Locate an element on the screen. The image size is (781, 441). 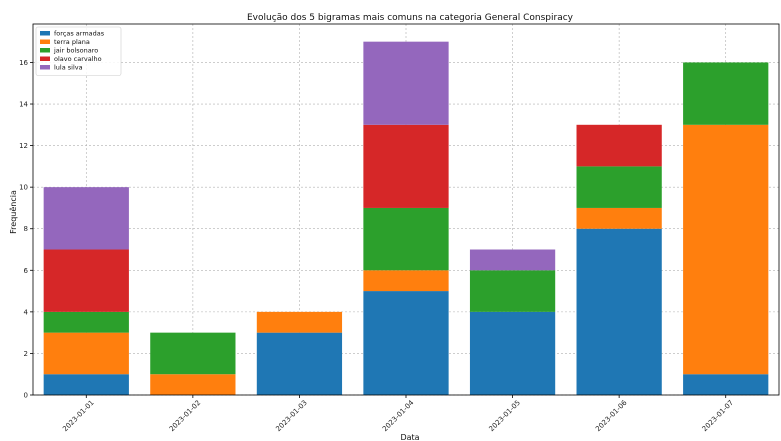
legend-label: lula silva is located at coordinates (68, 68).